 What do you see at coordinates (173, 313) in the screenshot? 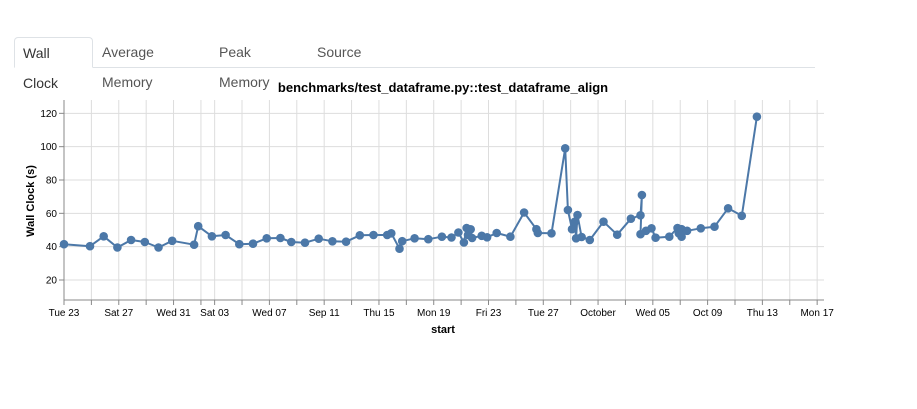
I see `x-tick-label: Wed 31` at bounding box center [173, 313].